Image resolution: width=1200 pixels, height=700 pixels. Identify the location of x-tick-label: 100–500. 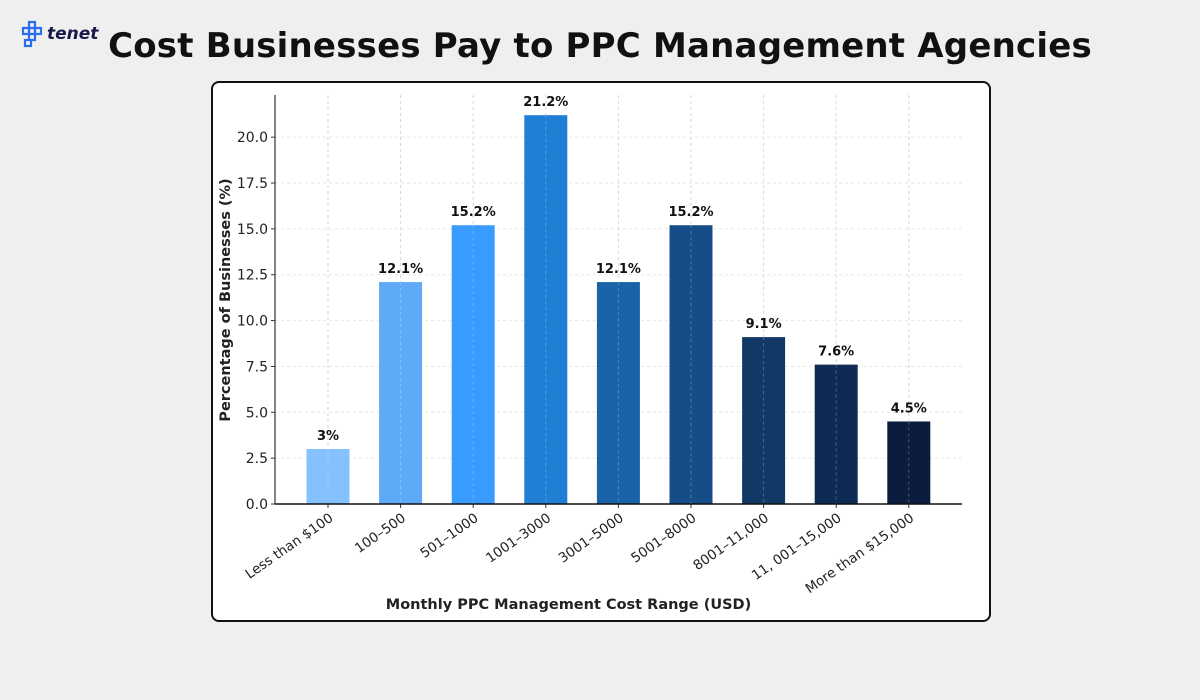
(380, 533).